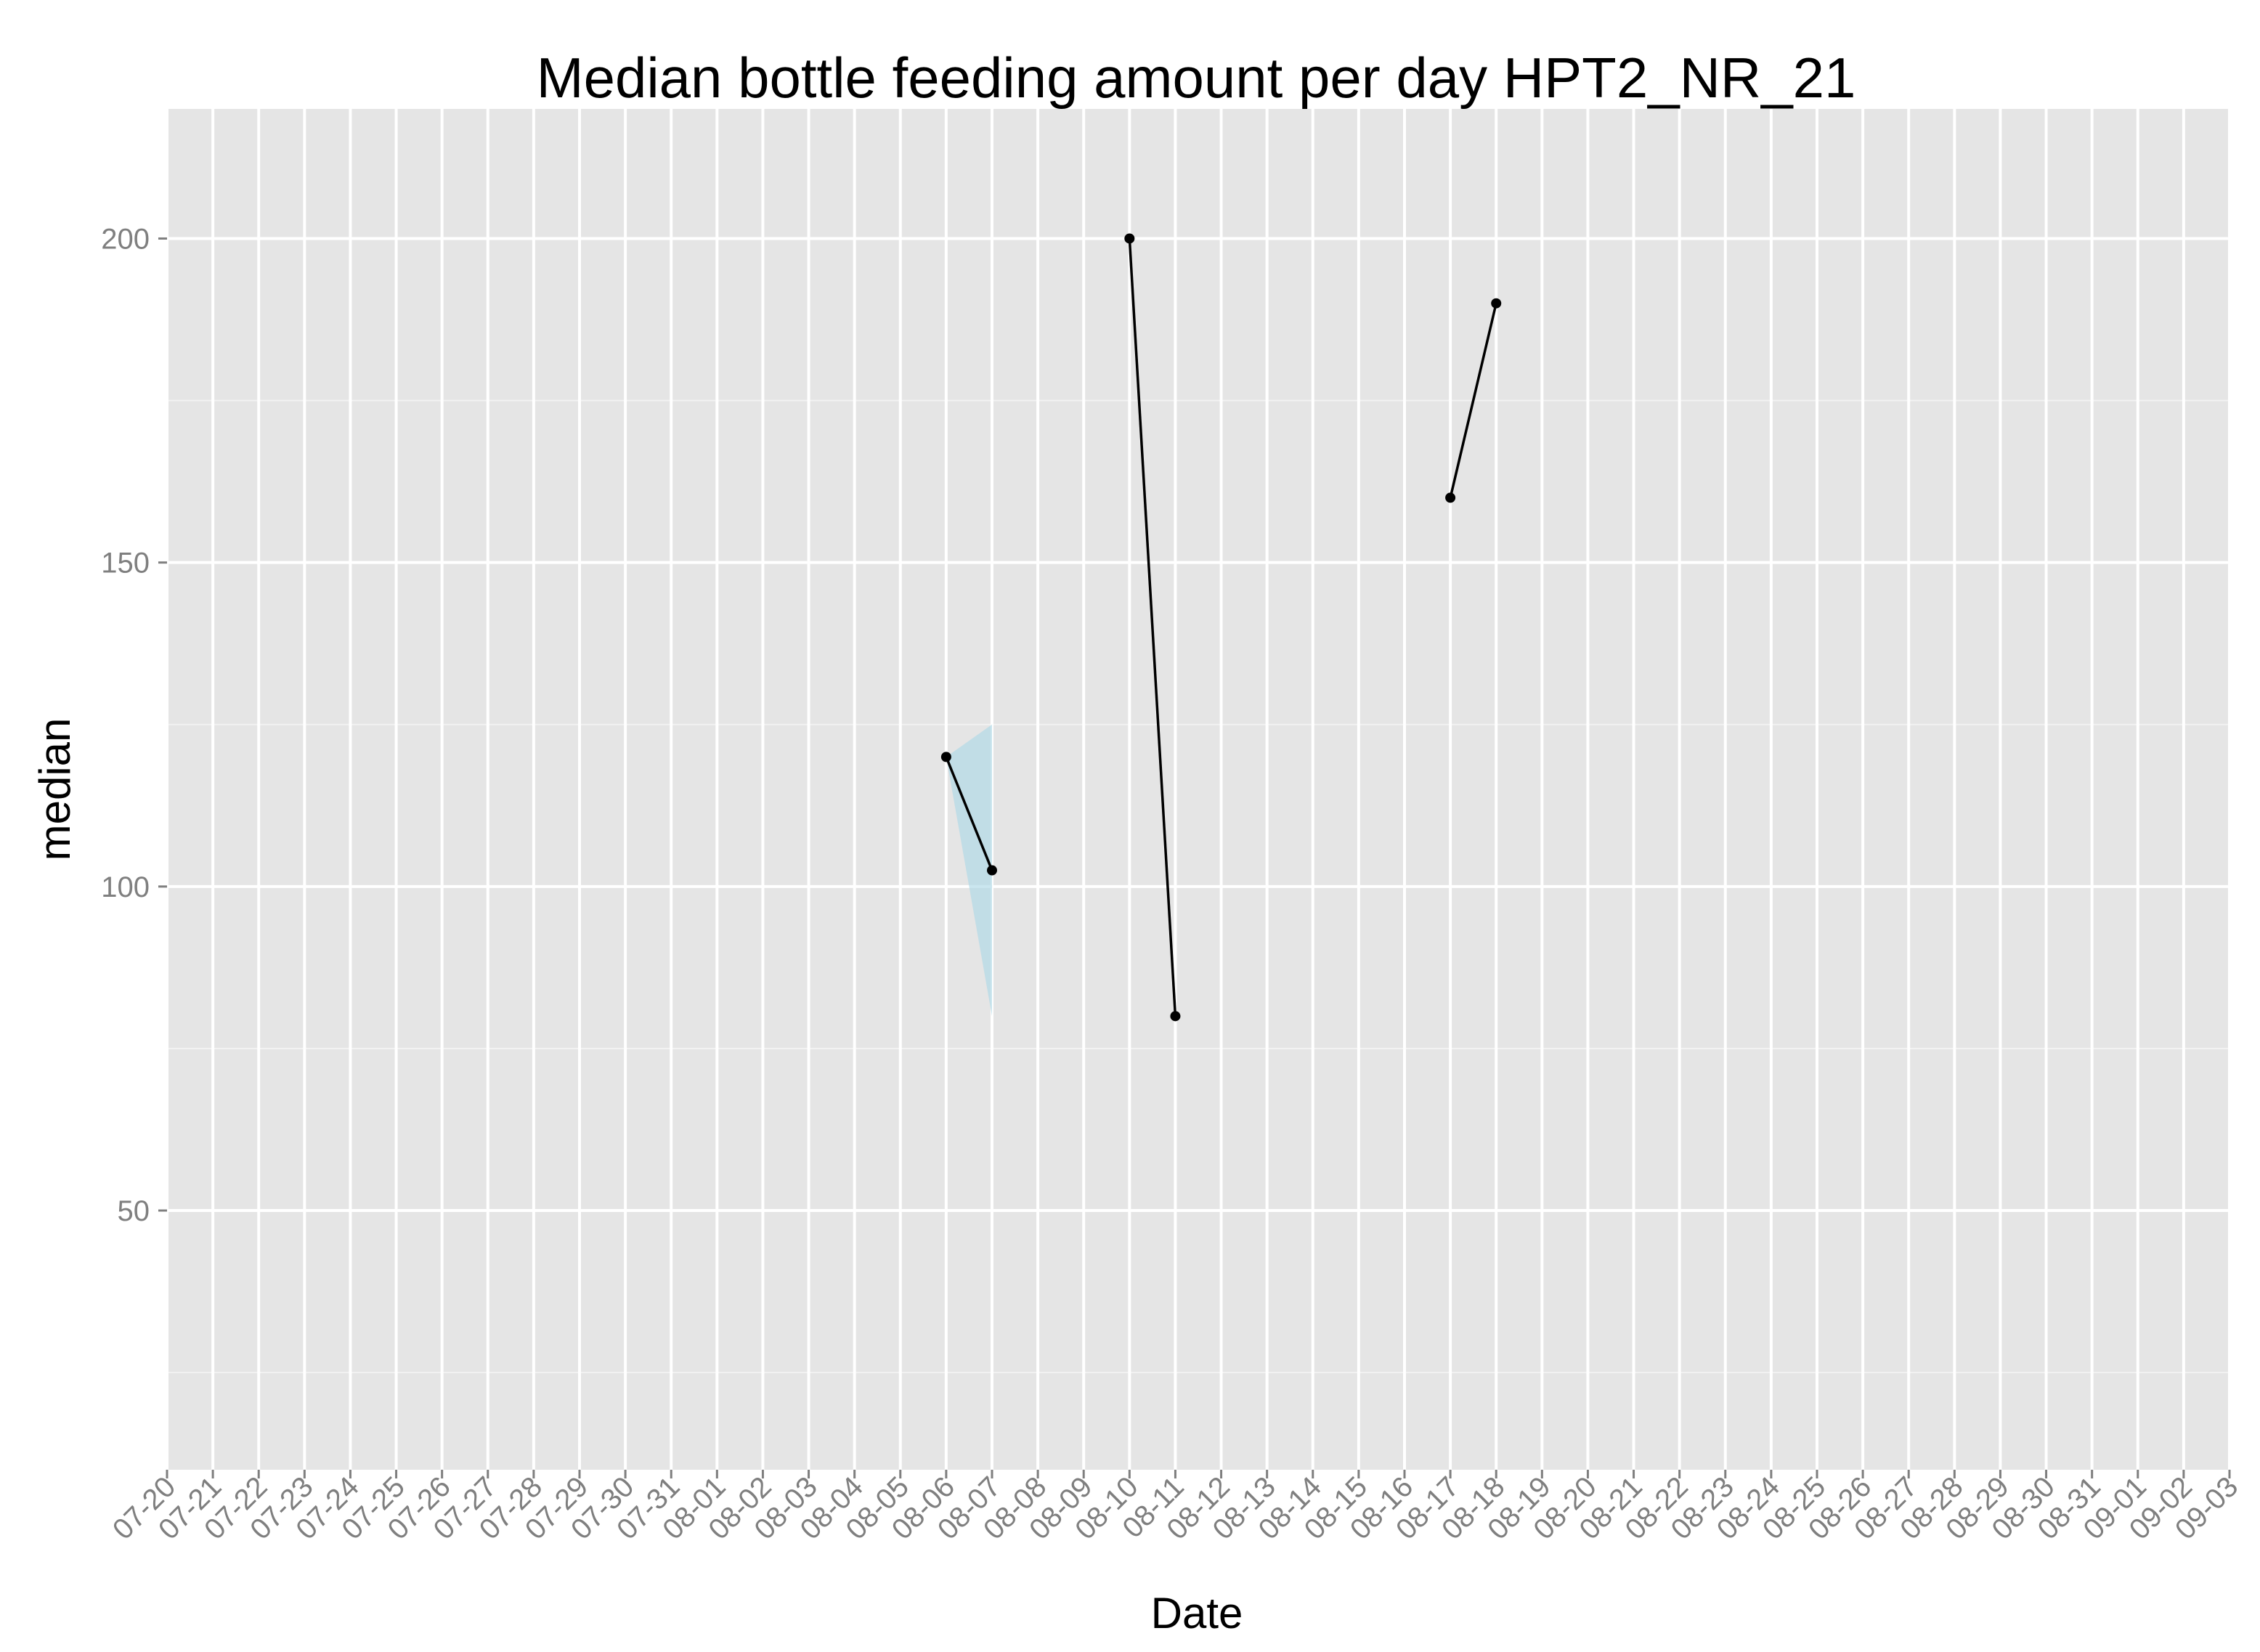  What do you see at coordinates (126, 239) in the screenshot?
I see `y-tick-label: 200` at bounding box center [126, 239].